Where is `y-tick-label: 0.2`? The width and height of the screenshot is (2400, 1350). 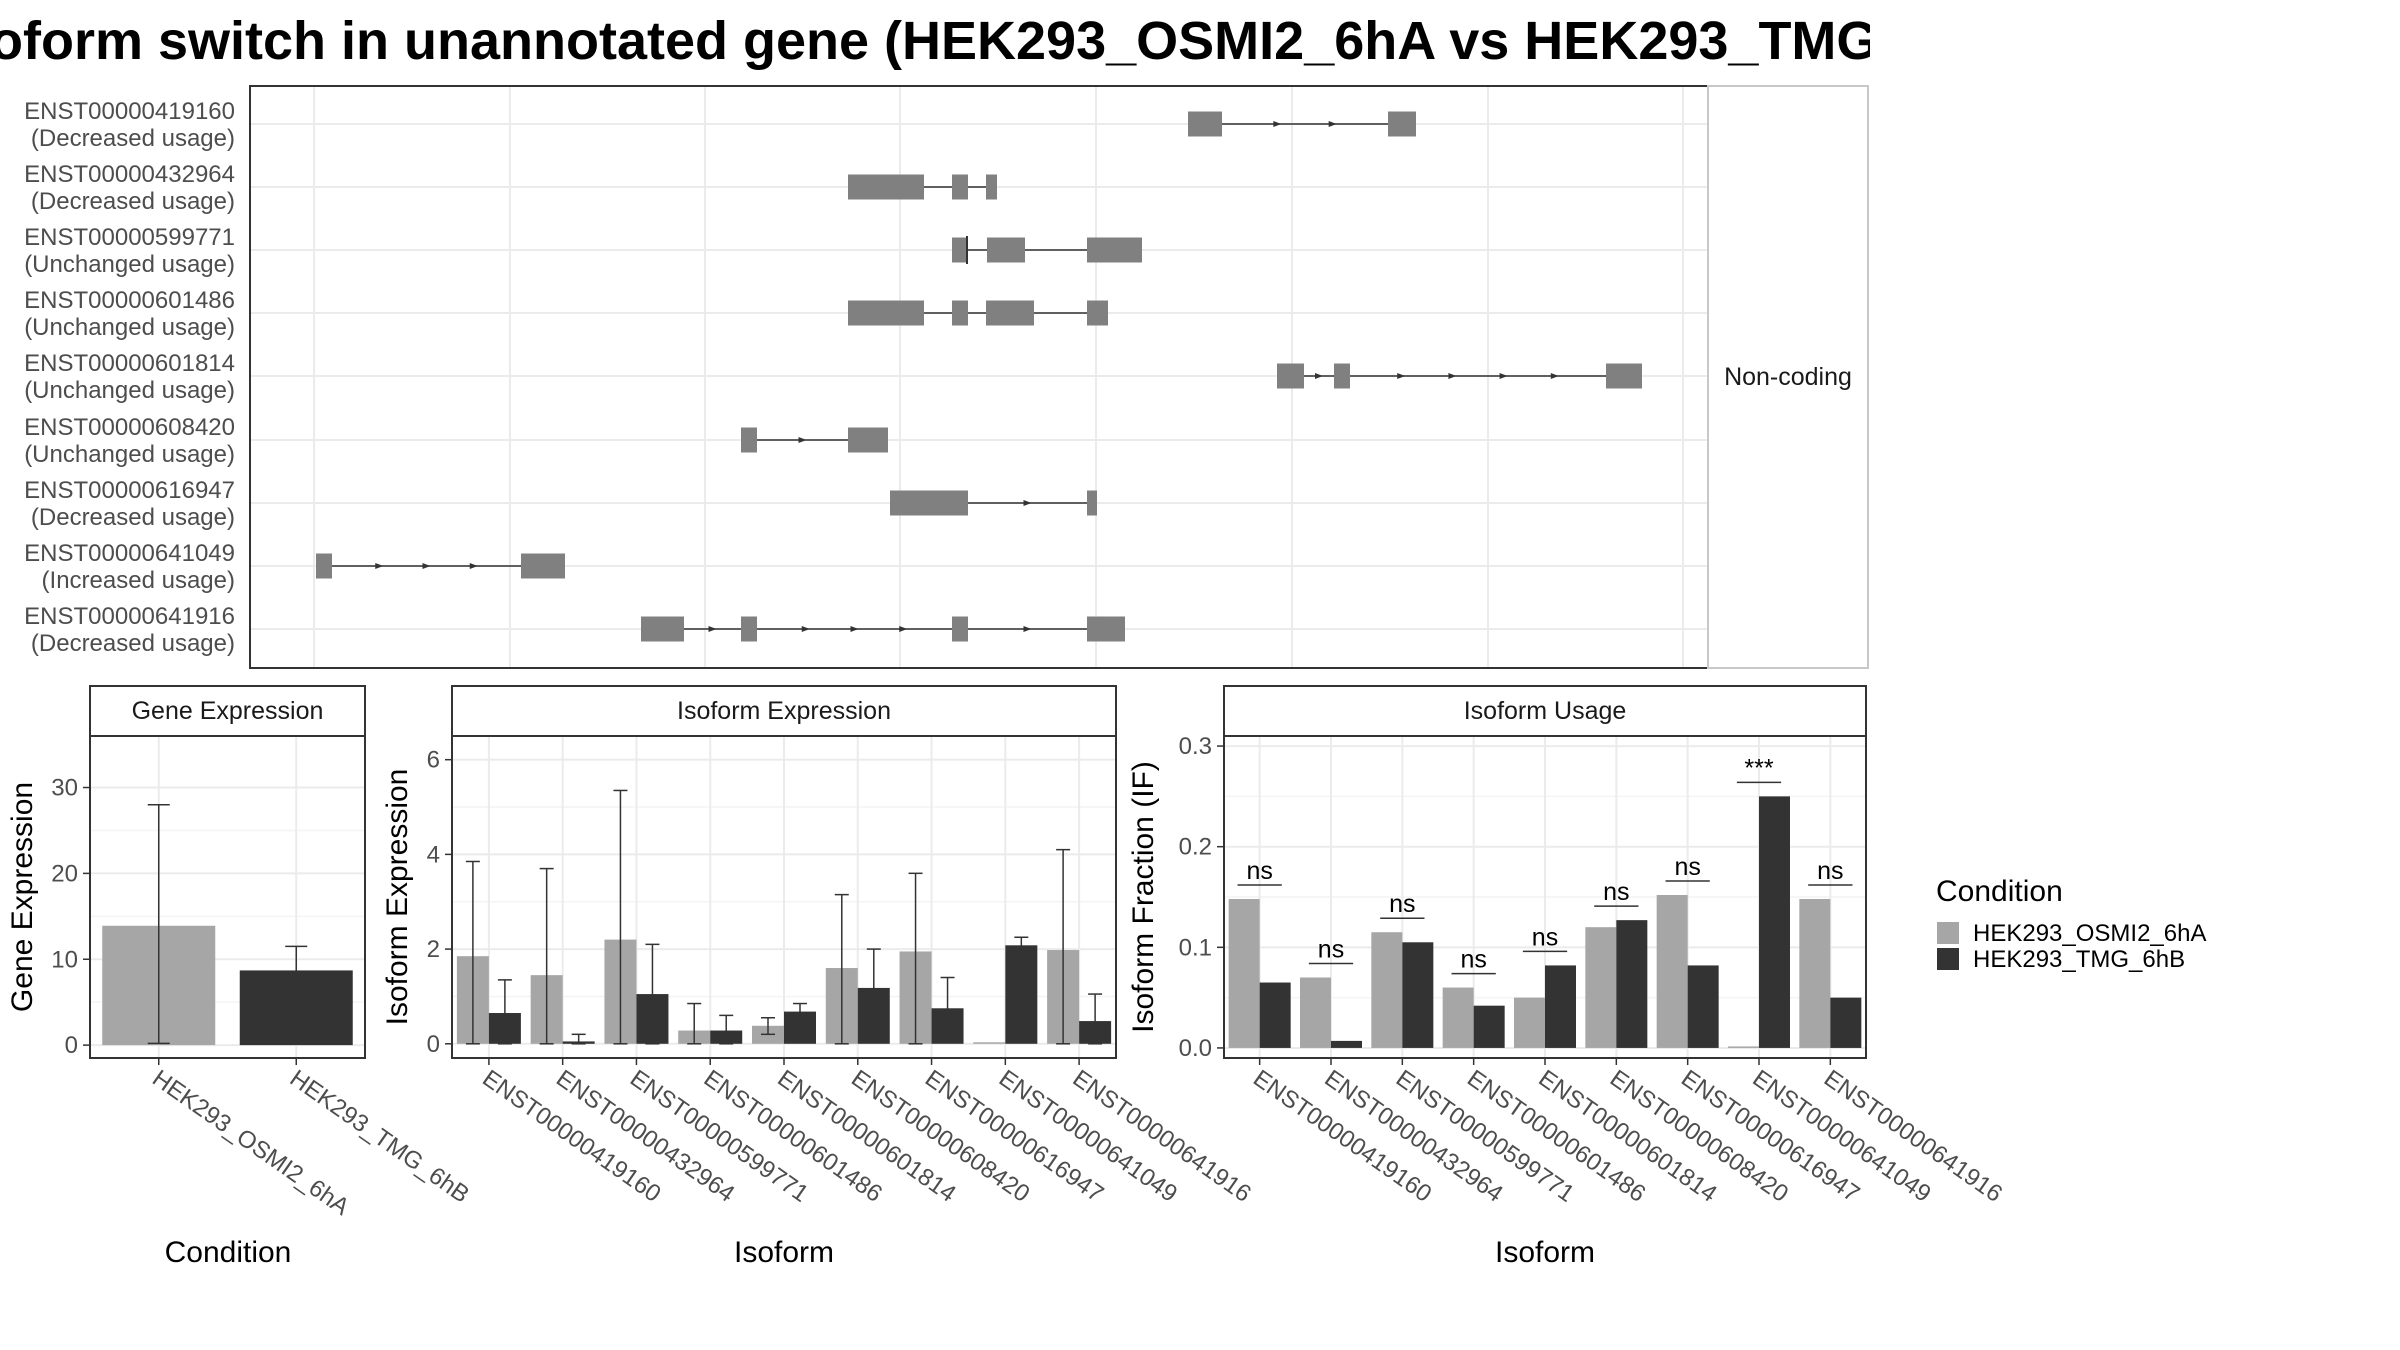 y-tick-label: 0.2 is located at coordinates (1195, 847).